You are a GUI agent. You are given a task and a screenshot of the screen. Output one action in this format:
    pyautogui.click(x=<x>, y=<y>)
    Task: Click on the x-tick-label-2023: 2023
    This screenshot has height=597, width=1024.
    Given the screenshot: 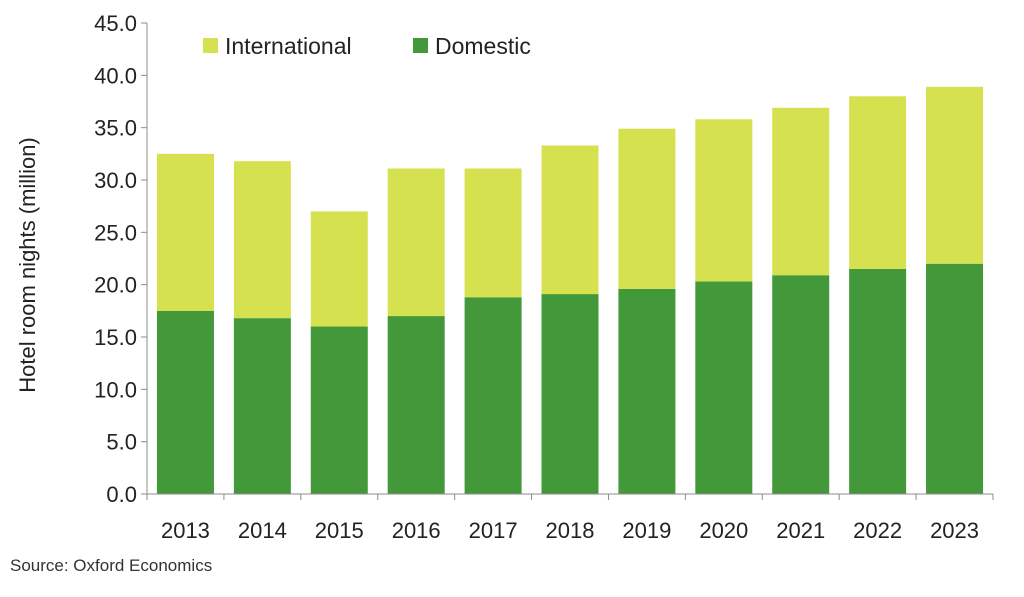 What is the action you would take?
    pyautogui.click(x=954, y=530)
    